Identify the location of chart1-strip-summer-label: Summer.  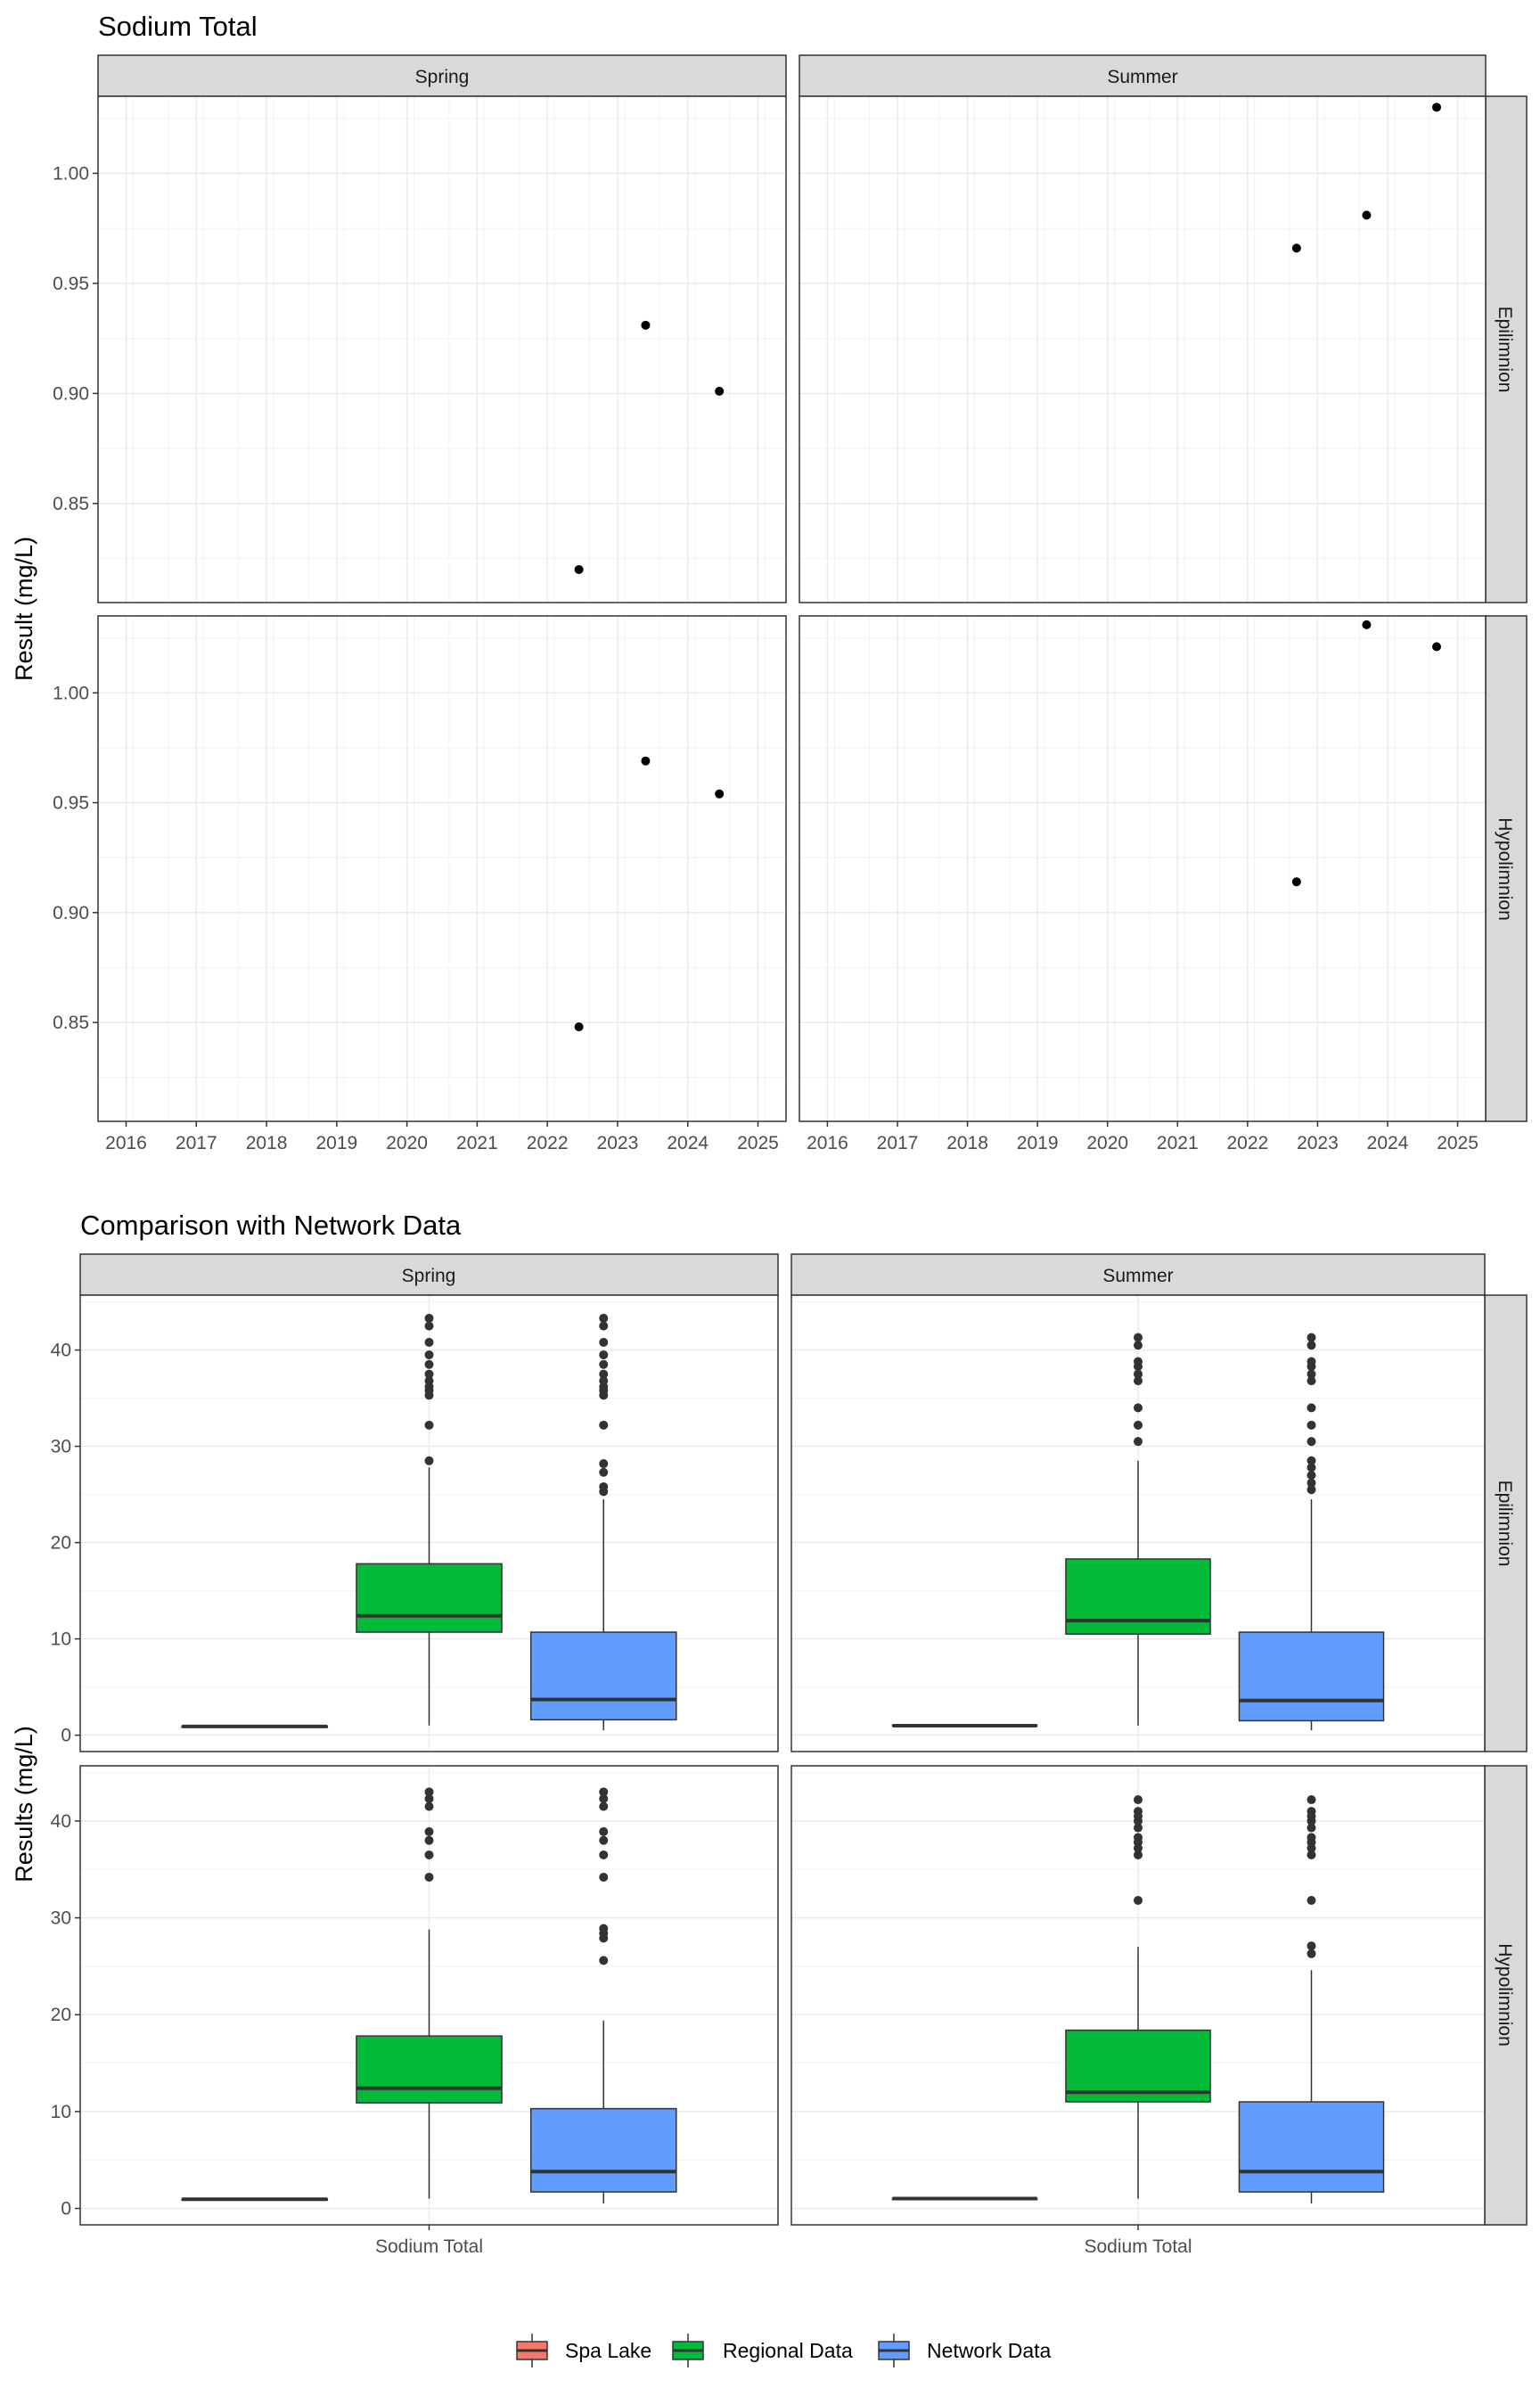
(1142, 77).